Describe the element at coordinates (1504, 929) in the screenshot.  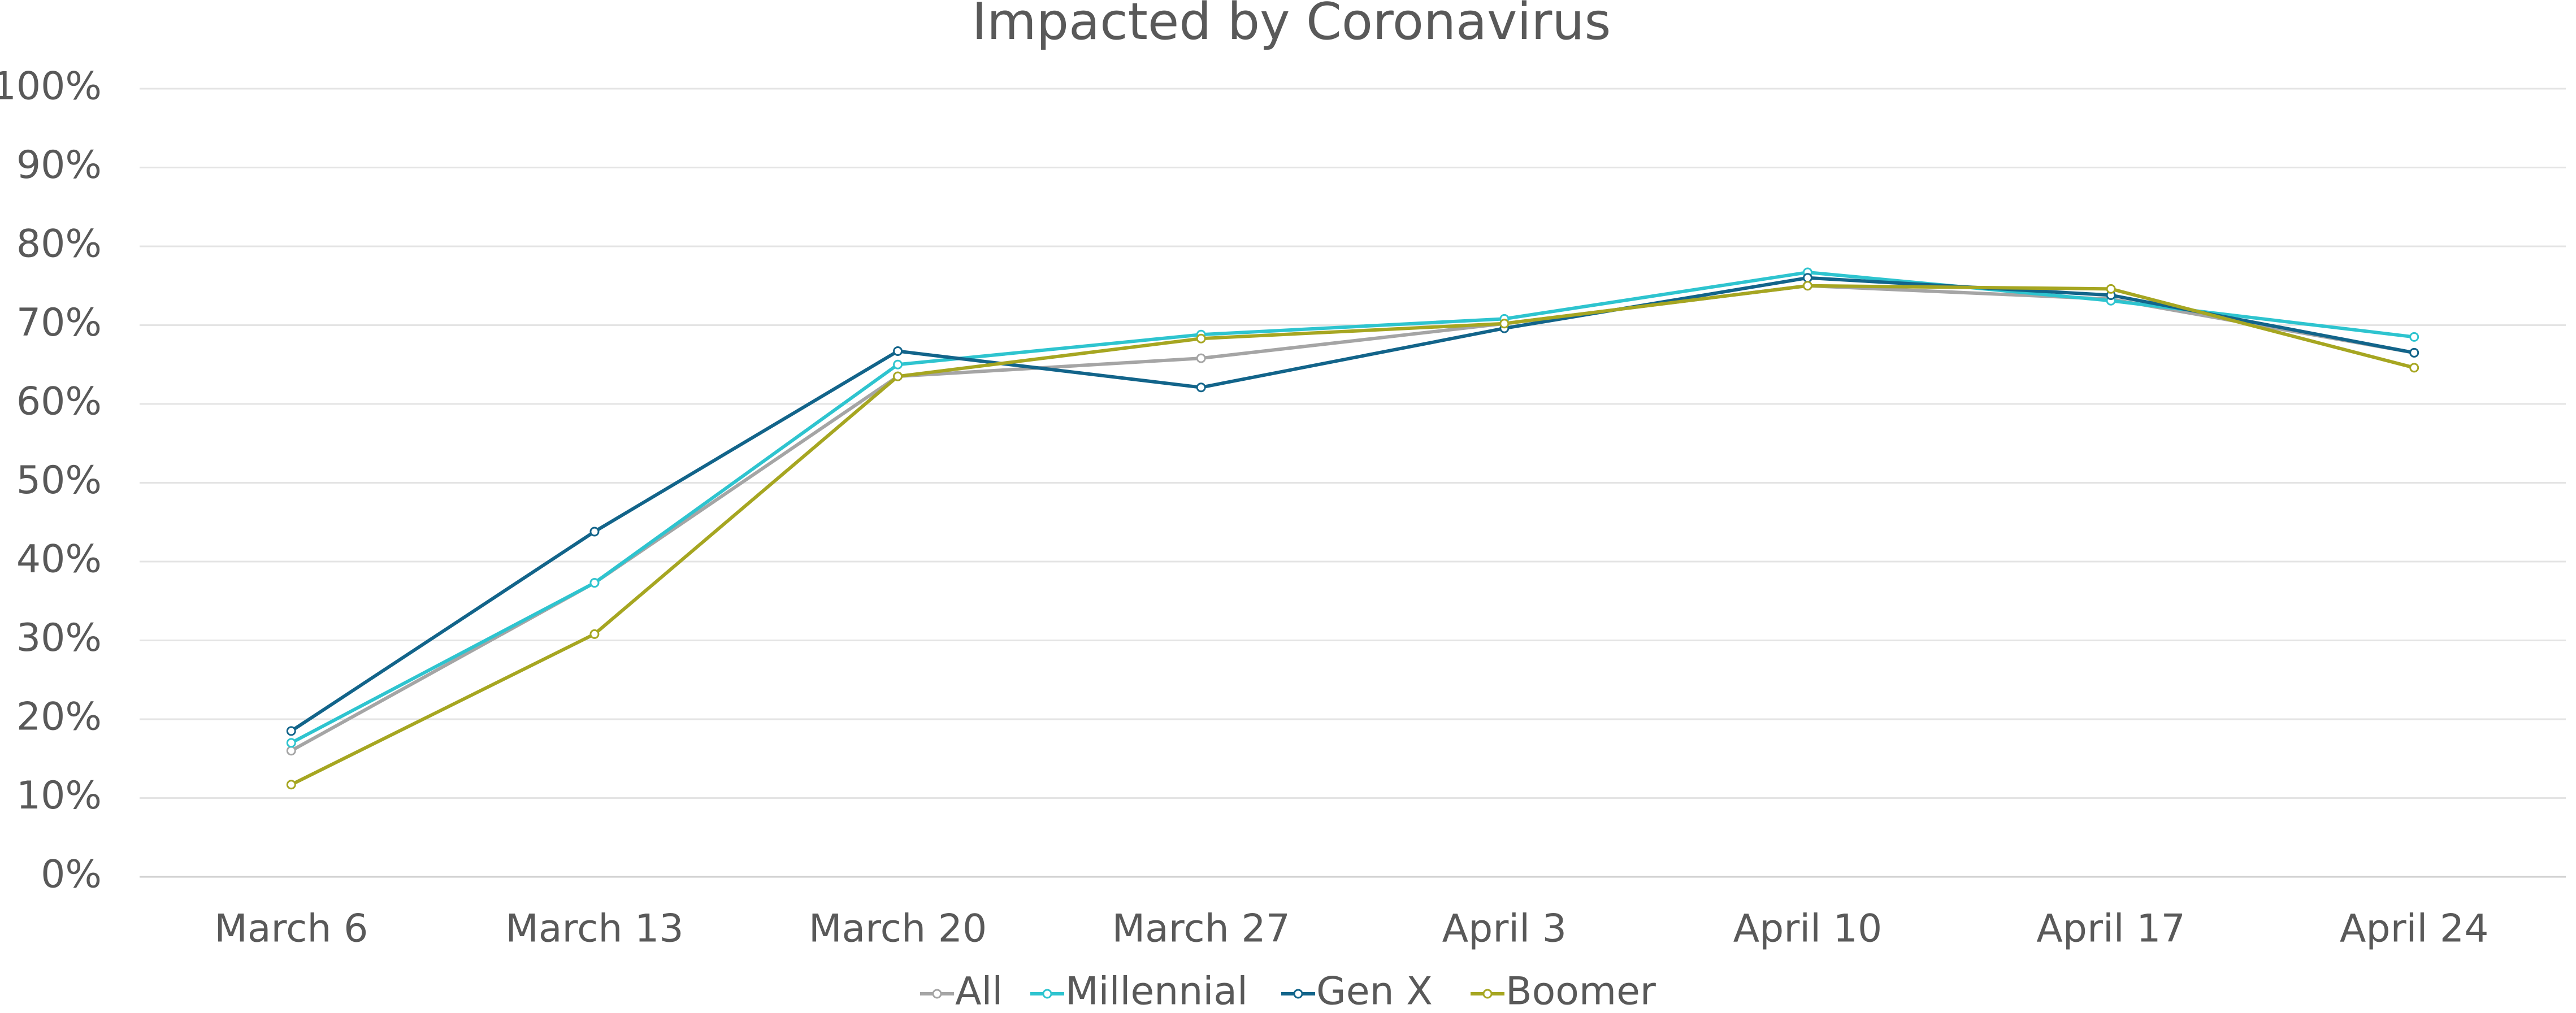
I see `x-tick-label: April 3` at that location.